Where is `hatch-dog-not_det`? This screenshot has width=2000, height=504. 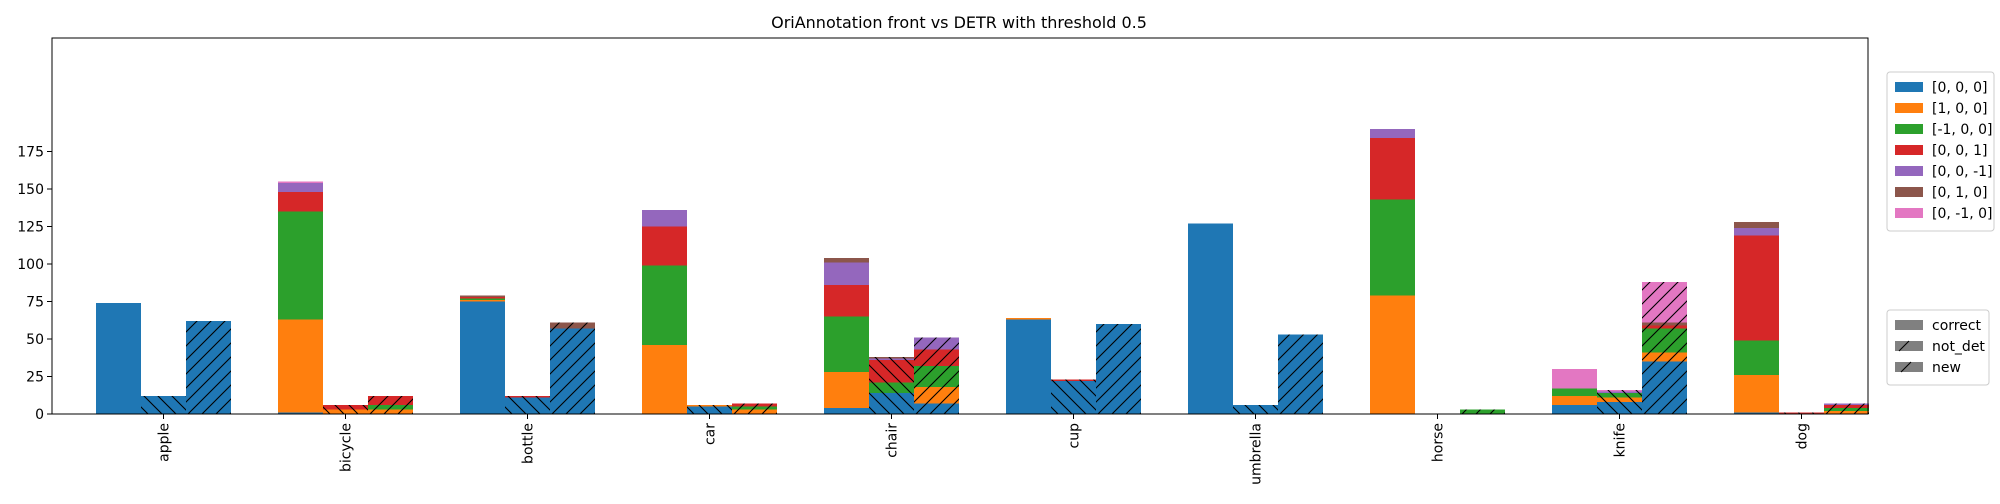
hatch-dog-not_det is located at coordinates (1801, 413).